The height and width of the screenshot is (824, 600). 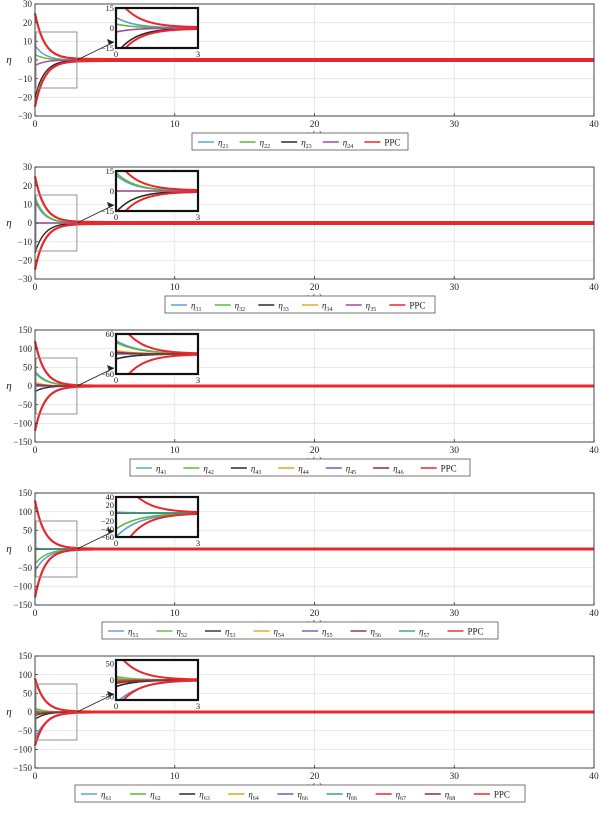 I want to click on y-tick-label: 50, so click(x=28, y=368).